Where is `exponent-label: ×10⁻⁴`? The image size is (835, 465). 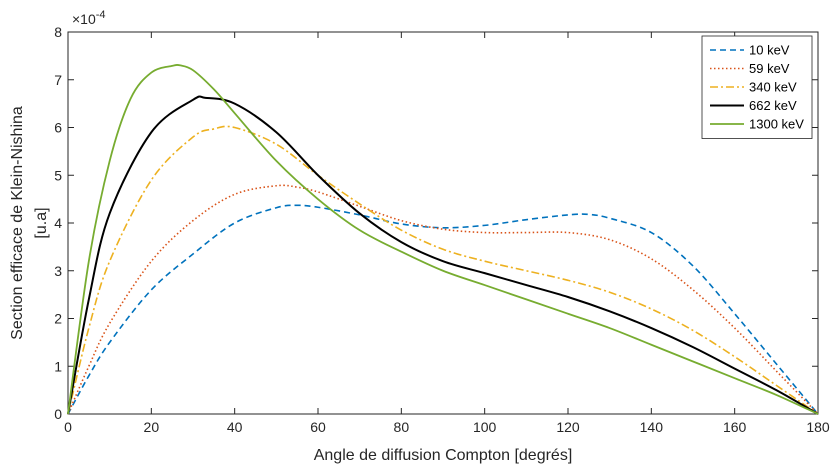
exponent-label: ×10⁻⁴ is located at coordinates (89, 18).